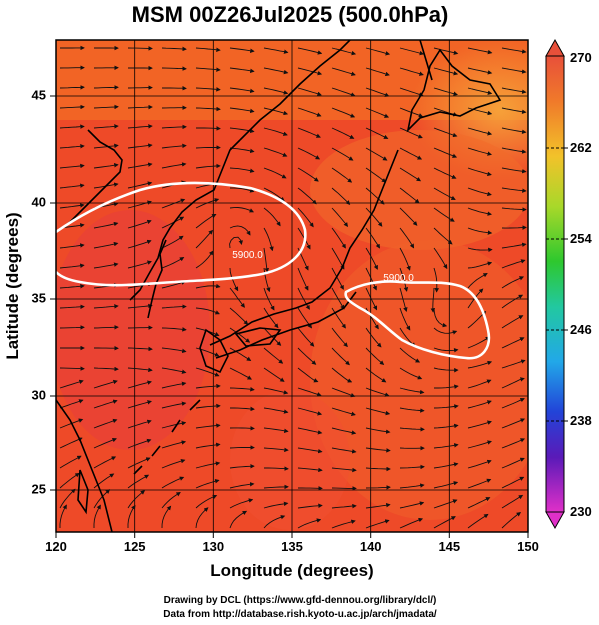 This screenshot has height=625, width=599. What do you see at coordinates (566, 284) in the screenshot?
I see `colorbar-tick-marks` at bounding box center [566, 284].